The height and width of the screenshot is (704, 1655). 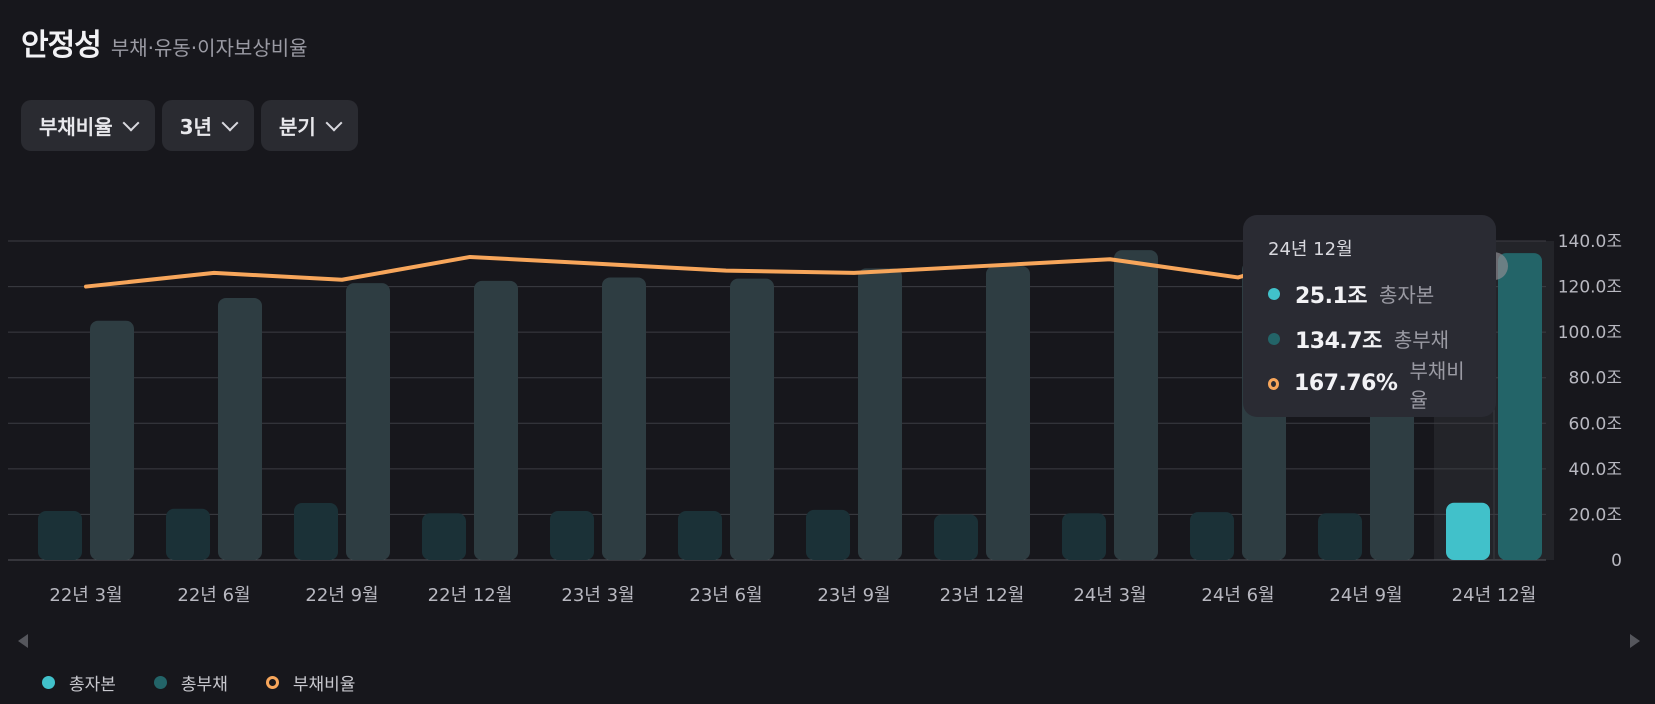 What do you see at coordinates (1596, 515) in the screenshot?
I see `y-tick-label: 20.0조` at bounding box center [1596, 515].